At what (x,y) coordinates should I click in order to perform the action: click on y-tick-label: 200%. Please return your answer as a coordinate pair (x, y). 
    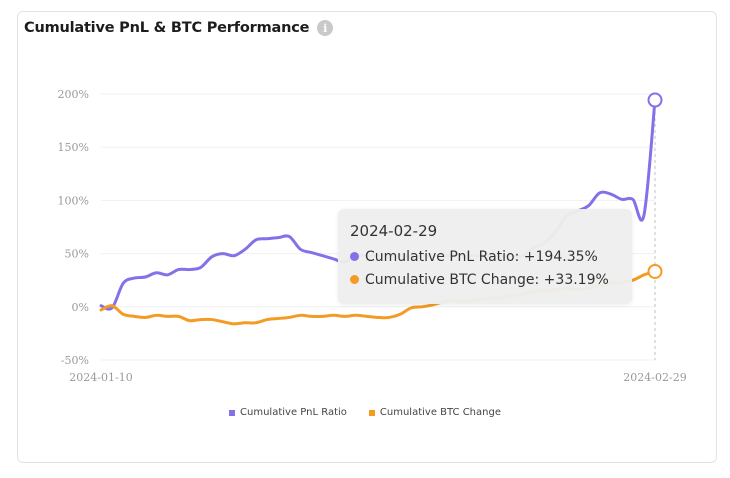
    Looking at the image, I should click on (73, 94).